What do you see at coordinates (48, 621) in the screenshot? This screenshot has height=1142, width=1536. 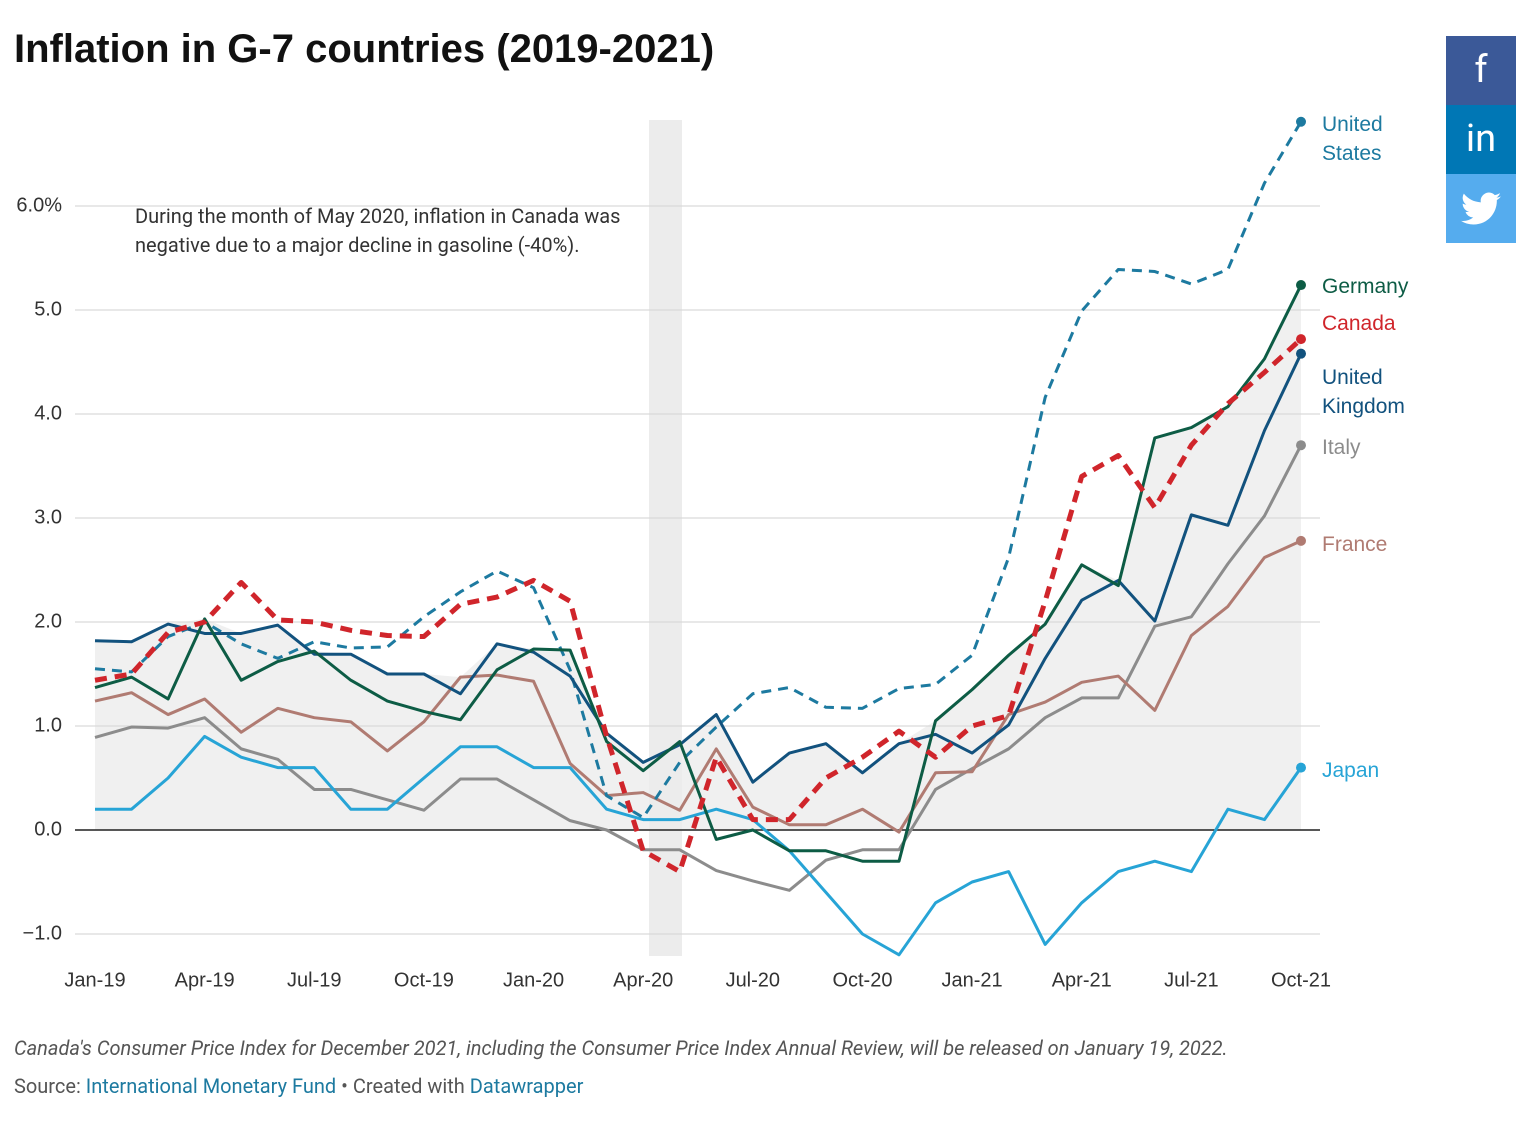 I see `y-tick-label: 2.0` at bounding box center [48, 621].